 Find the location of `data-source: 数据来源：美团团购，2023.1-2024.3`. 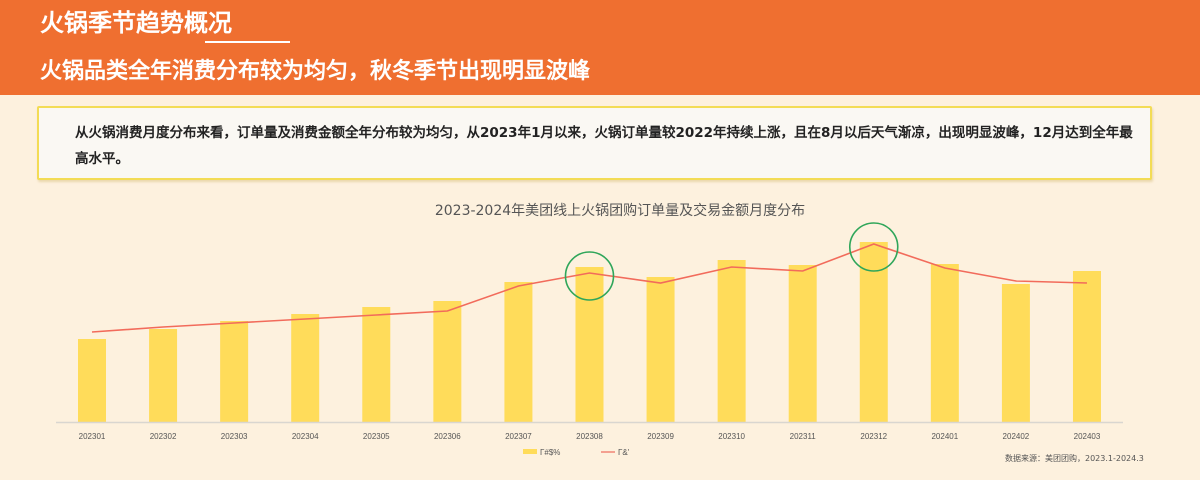

data-source: 数据来源：美团团购，2023.1-2024.3 is located at coordinates (1074, 458).